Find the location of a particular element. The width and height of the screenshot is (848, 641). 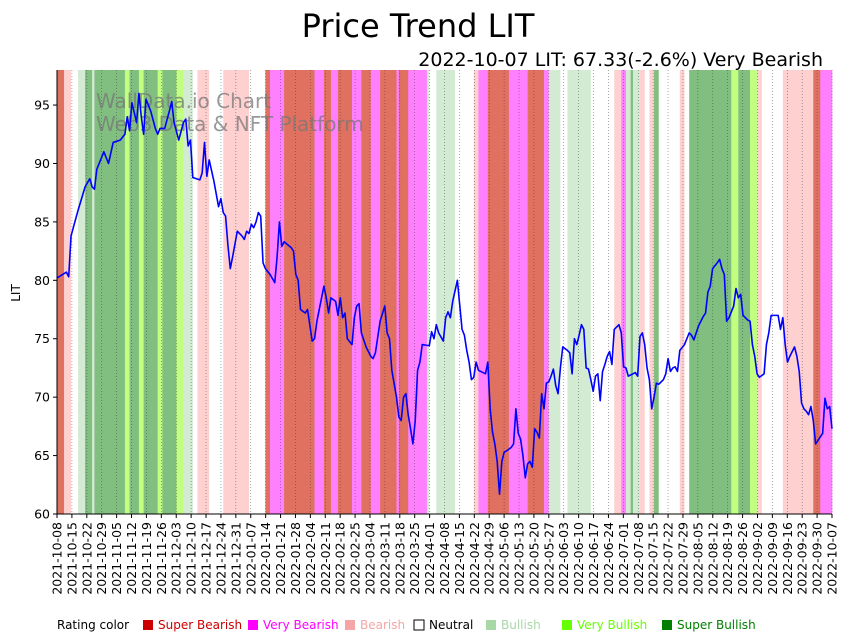

x-tick-label: 2022-06-24 is located at coordinates (608, 558).